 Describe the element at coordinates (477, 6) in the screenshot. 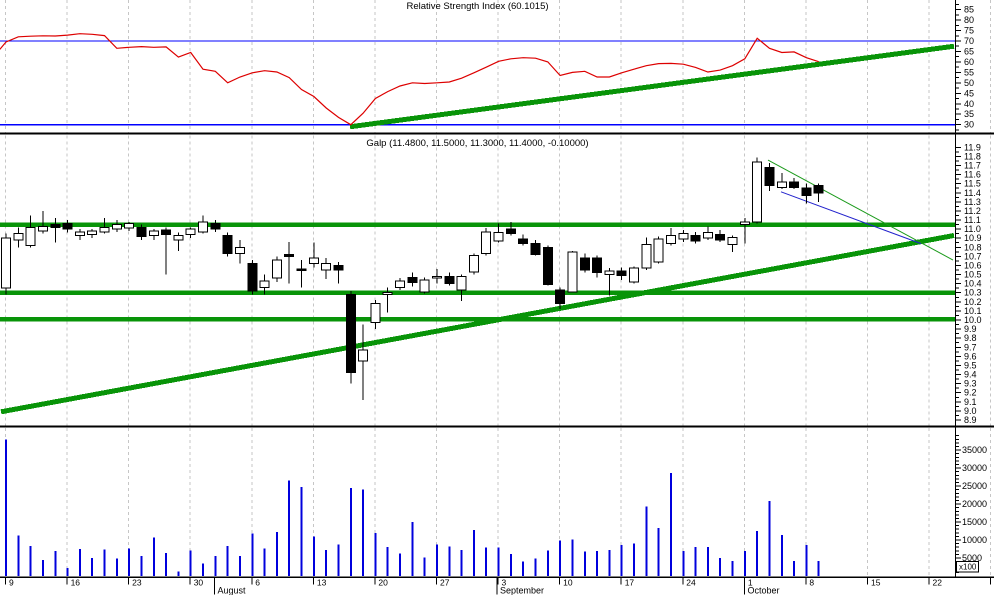

I see `rsi-panel-title: Relative Strength Index (60.1015)` at that location.